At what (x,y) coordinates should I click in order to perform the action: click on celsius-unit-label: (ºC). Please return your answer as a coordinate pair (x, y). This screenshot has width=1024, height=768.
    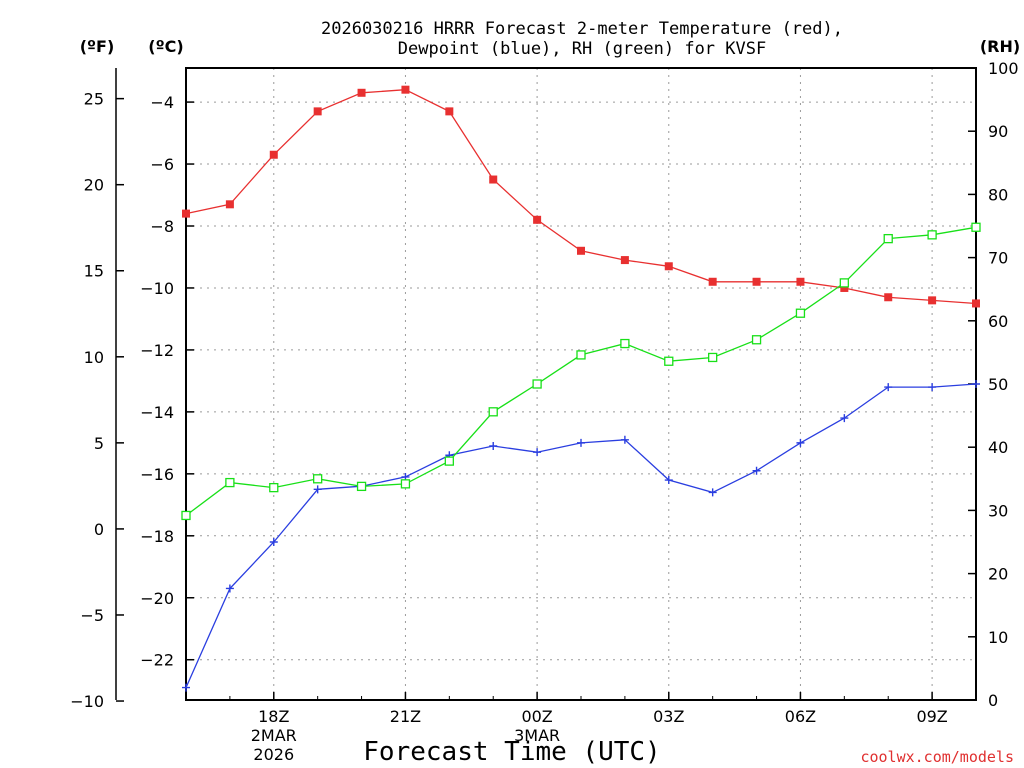
    Looking at the image, I should click on (165, 46).